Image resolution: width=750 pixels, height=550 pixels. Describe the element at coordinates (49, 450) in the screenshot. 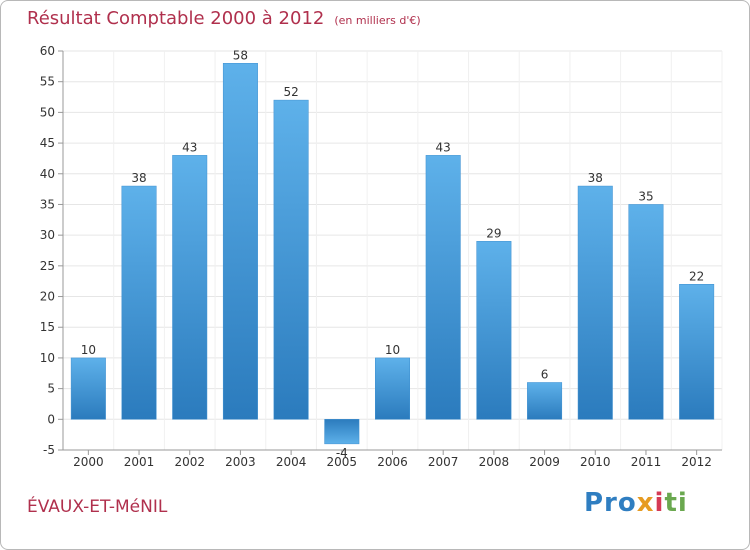

I see `y-tick-label: -5` at that location.